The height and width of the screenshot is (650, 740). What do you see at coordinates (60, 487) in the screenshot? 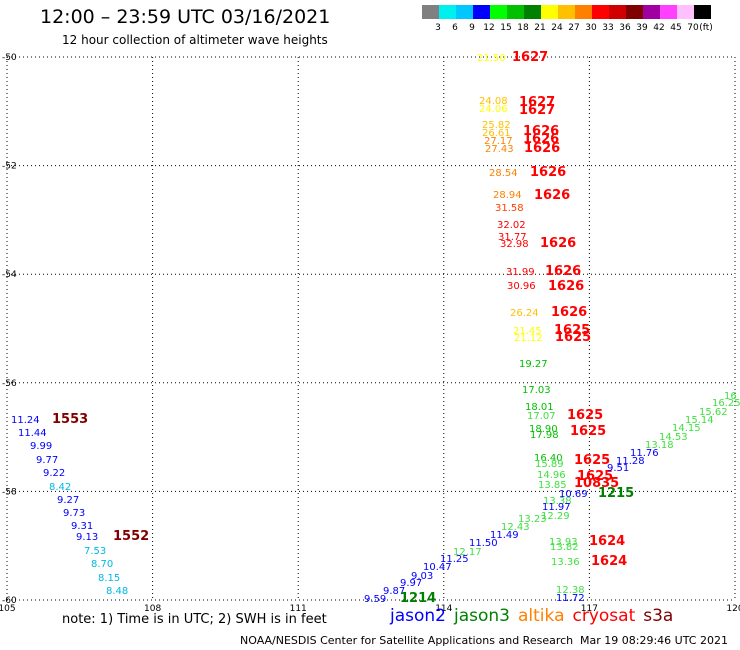
I see `wave-height-value: 8.42` at bounding box center [60, 487].